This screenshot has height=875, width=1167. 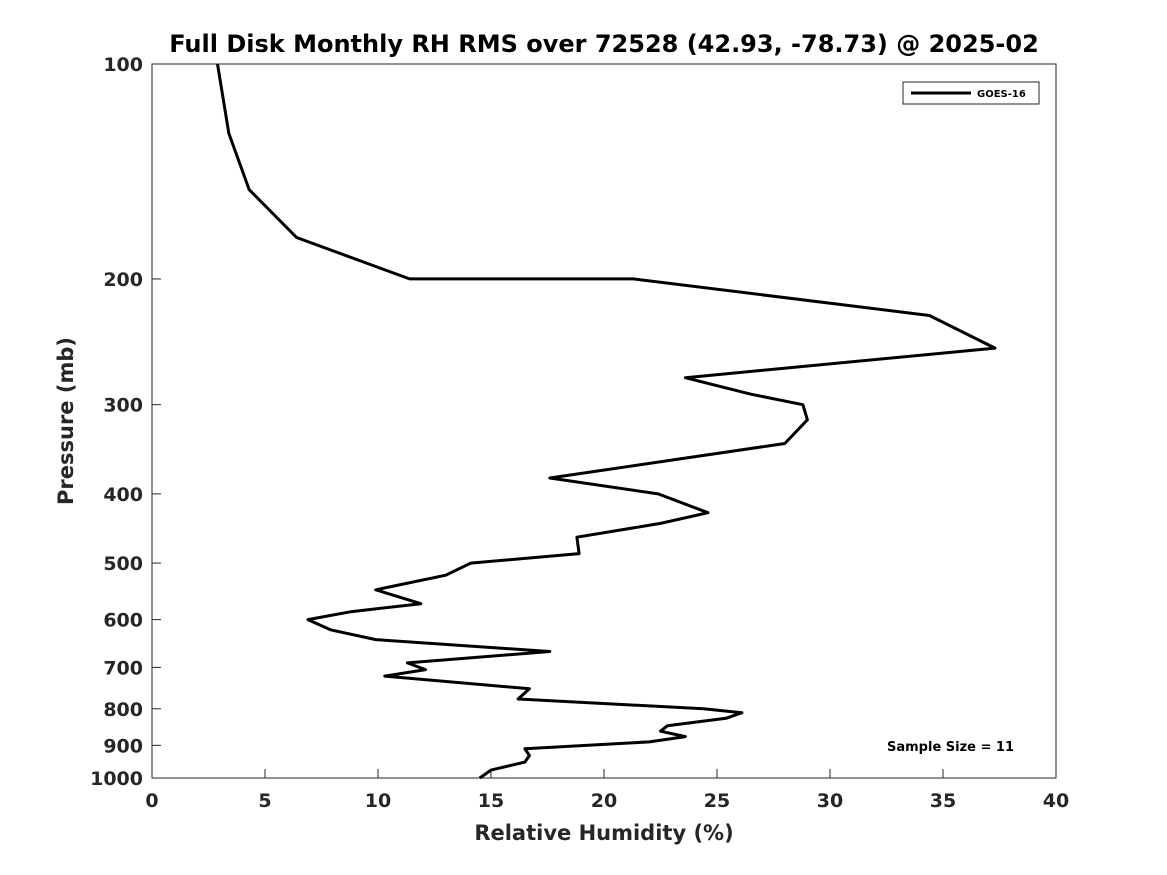 I want to click on y-tick-label: 600, so click(x=123, y=621).